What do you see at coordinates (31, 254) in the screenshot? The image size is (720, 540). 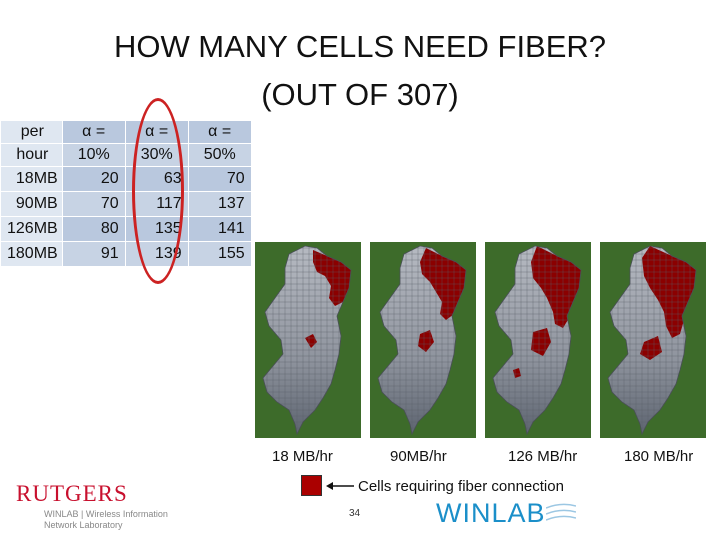 I see `table-row-label: 180MB` at bounding box center [31, 254].